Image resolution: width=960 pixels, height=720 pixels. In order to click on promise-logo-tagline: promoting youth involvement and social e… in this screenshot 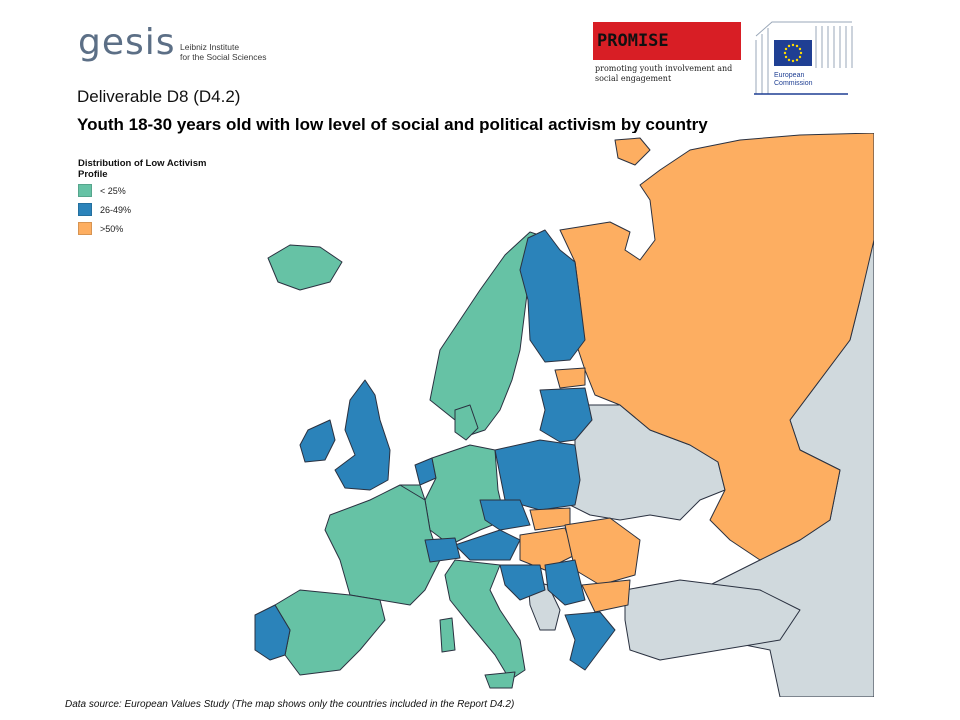, I will do `click(663, 74)`.